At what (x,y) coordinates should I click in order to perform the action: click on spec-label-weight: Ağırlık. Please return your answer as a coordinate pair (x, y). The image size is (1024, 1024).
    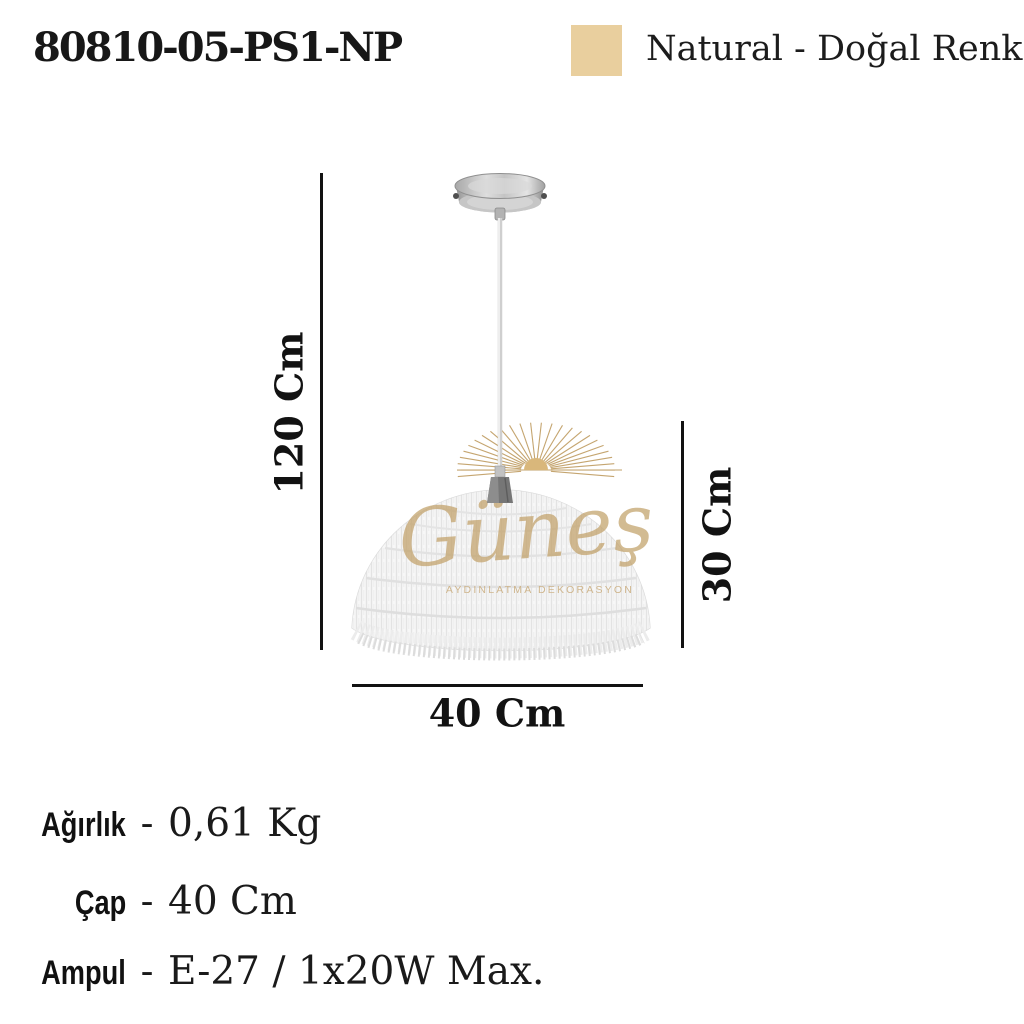
    Looking at the image, I should click on (83, 825).